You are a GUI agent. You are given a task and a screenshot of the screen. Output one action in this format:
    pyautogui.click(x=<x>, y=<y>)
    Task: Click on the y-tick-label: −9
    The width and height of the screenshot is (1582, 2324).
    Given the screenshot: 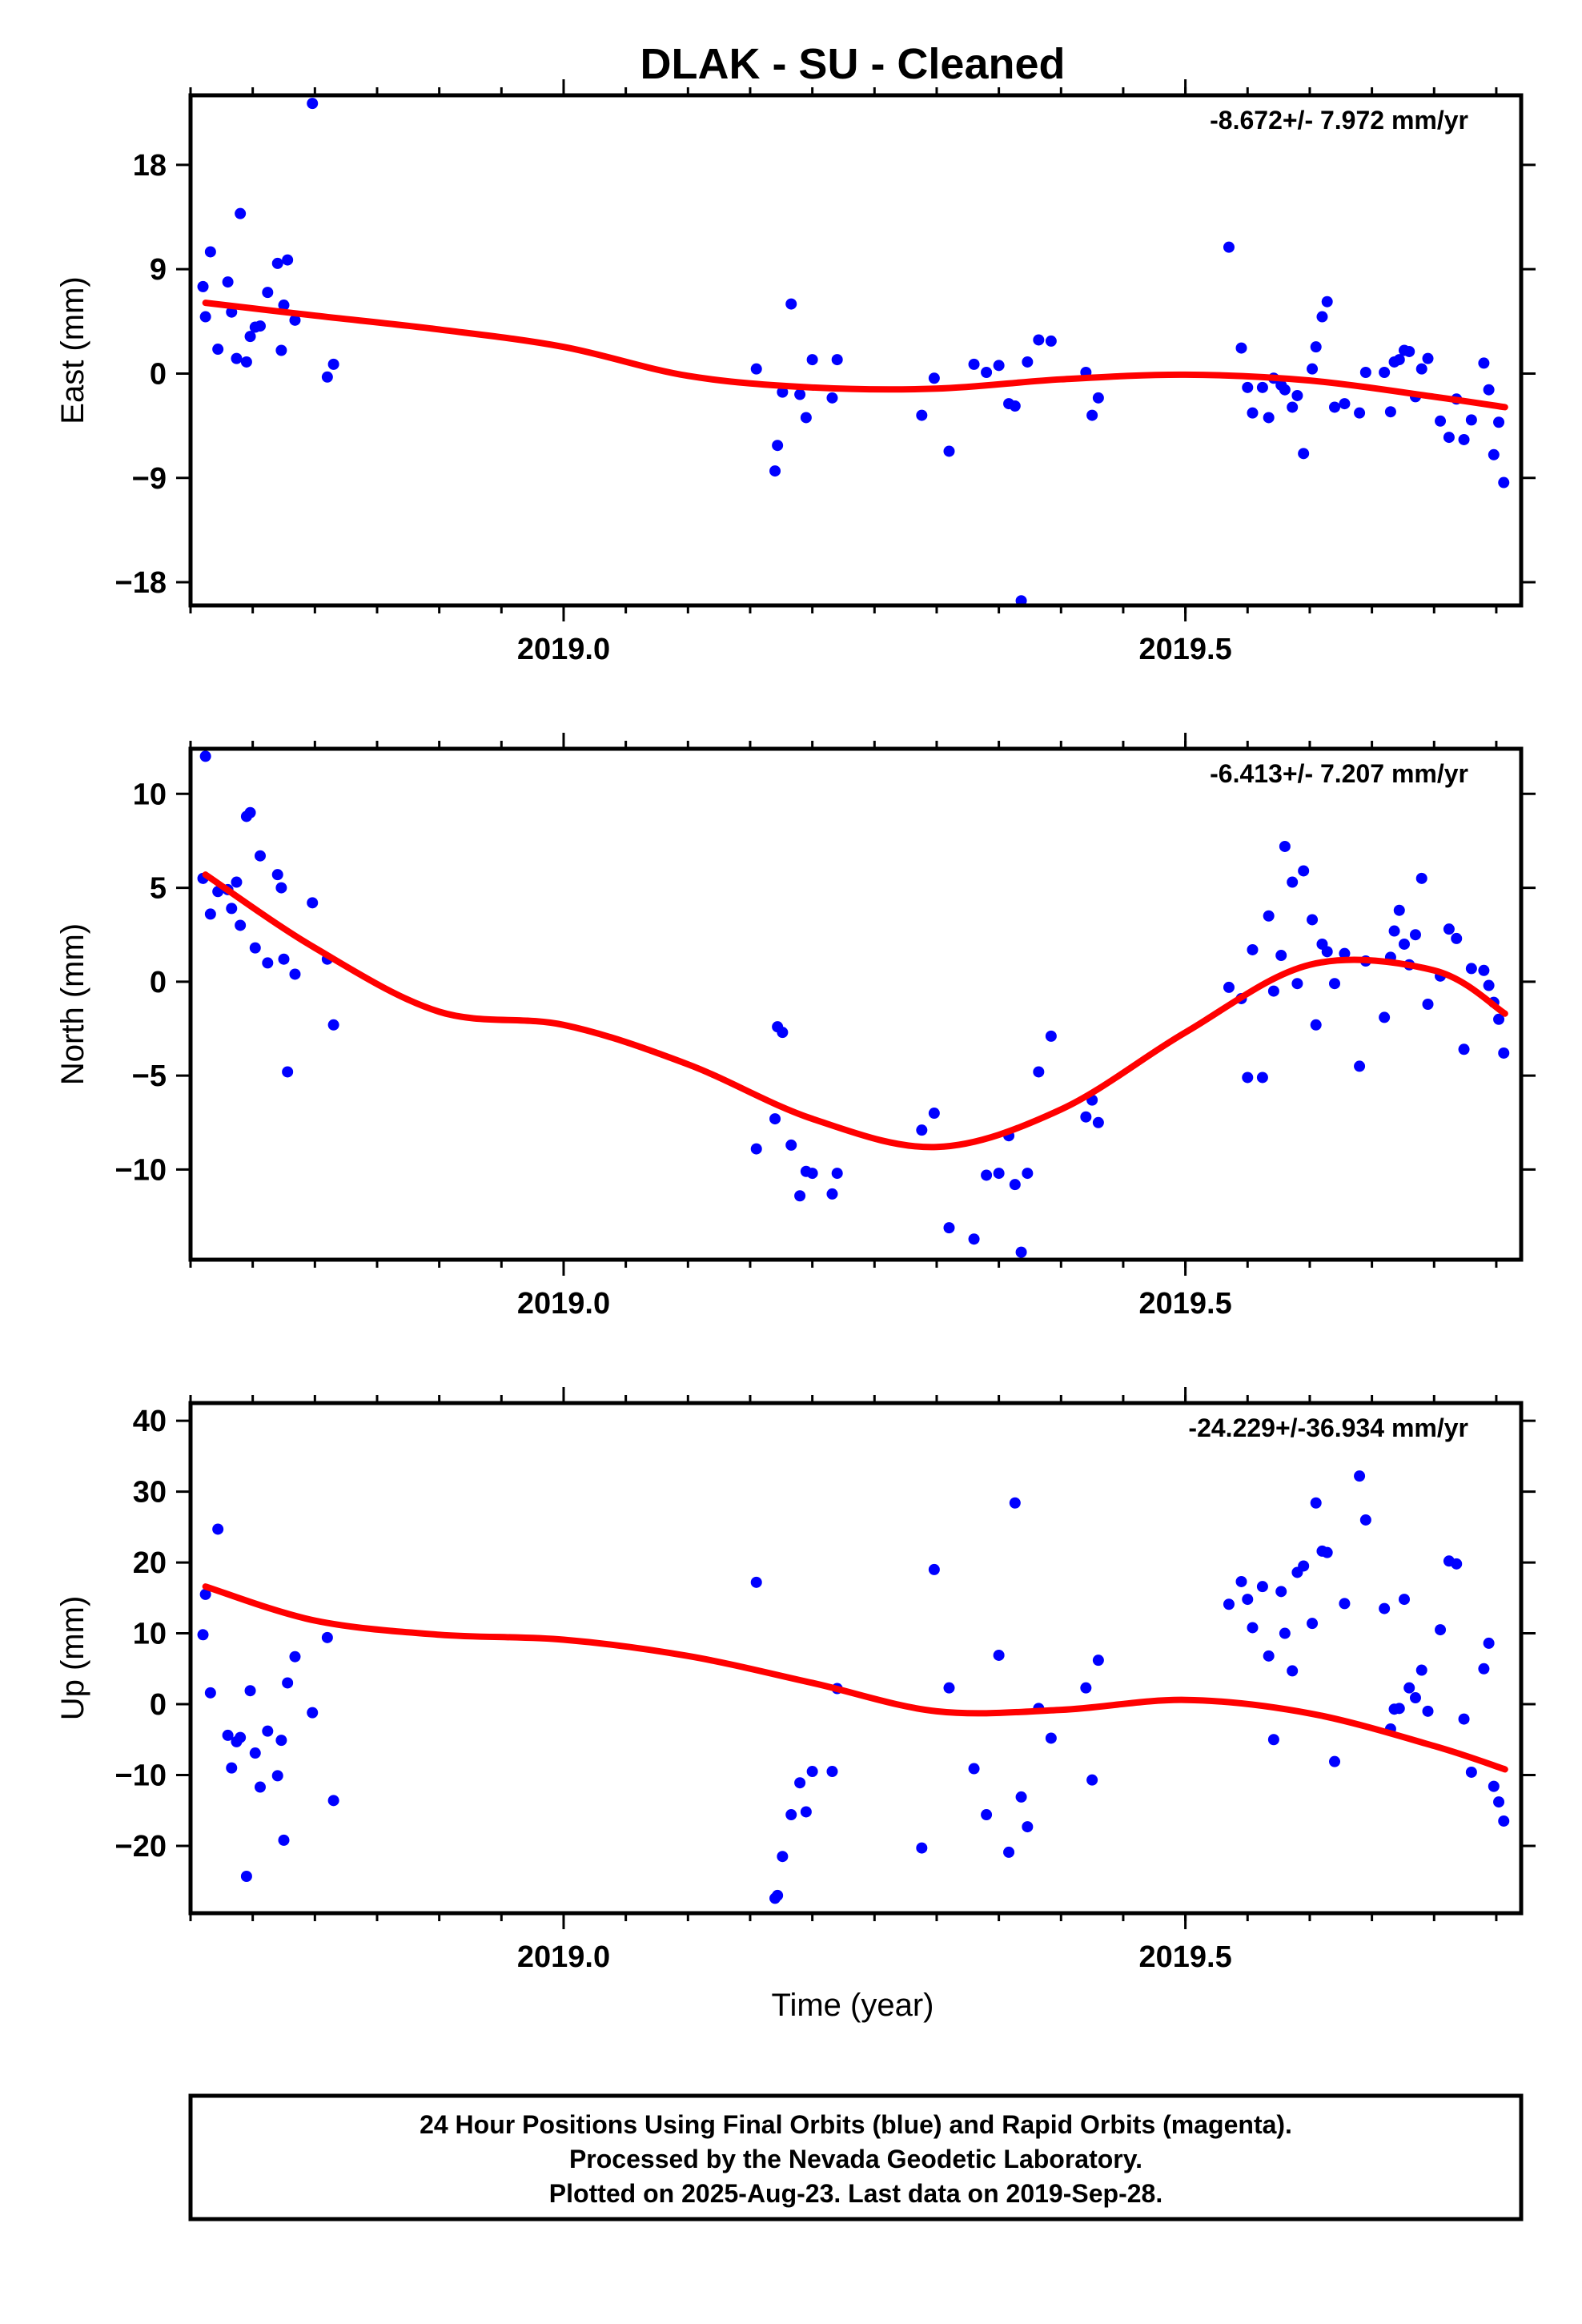 What is the action you would take?
    pyautogui.click(x=149, y=479)
    